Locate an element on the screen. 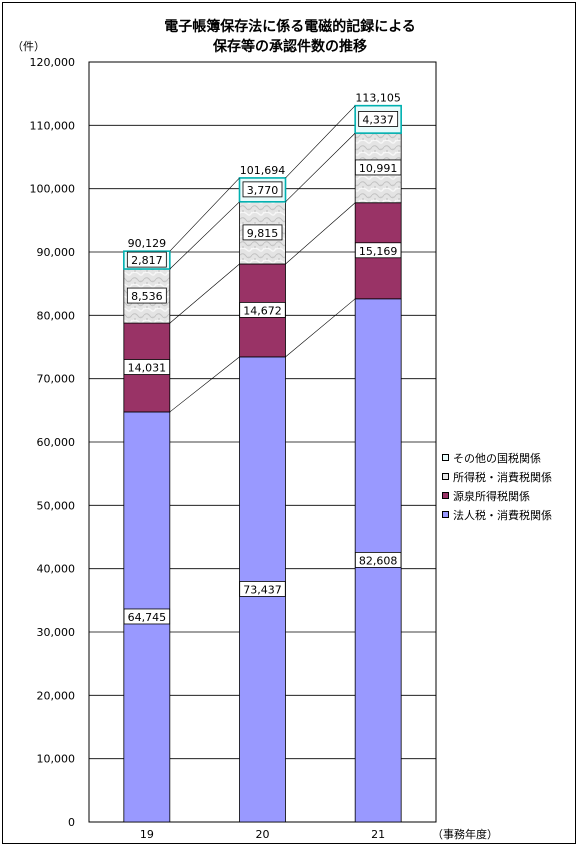 This screenshot has height=848, width=580. data-label: 8,536 is located at coordinates (147, 296).